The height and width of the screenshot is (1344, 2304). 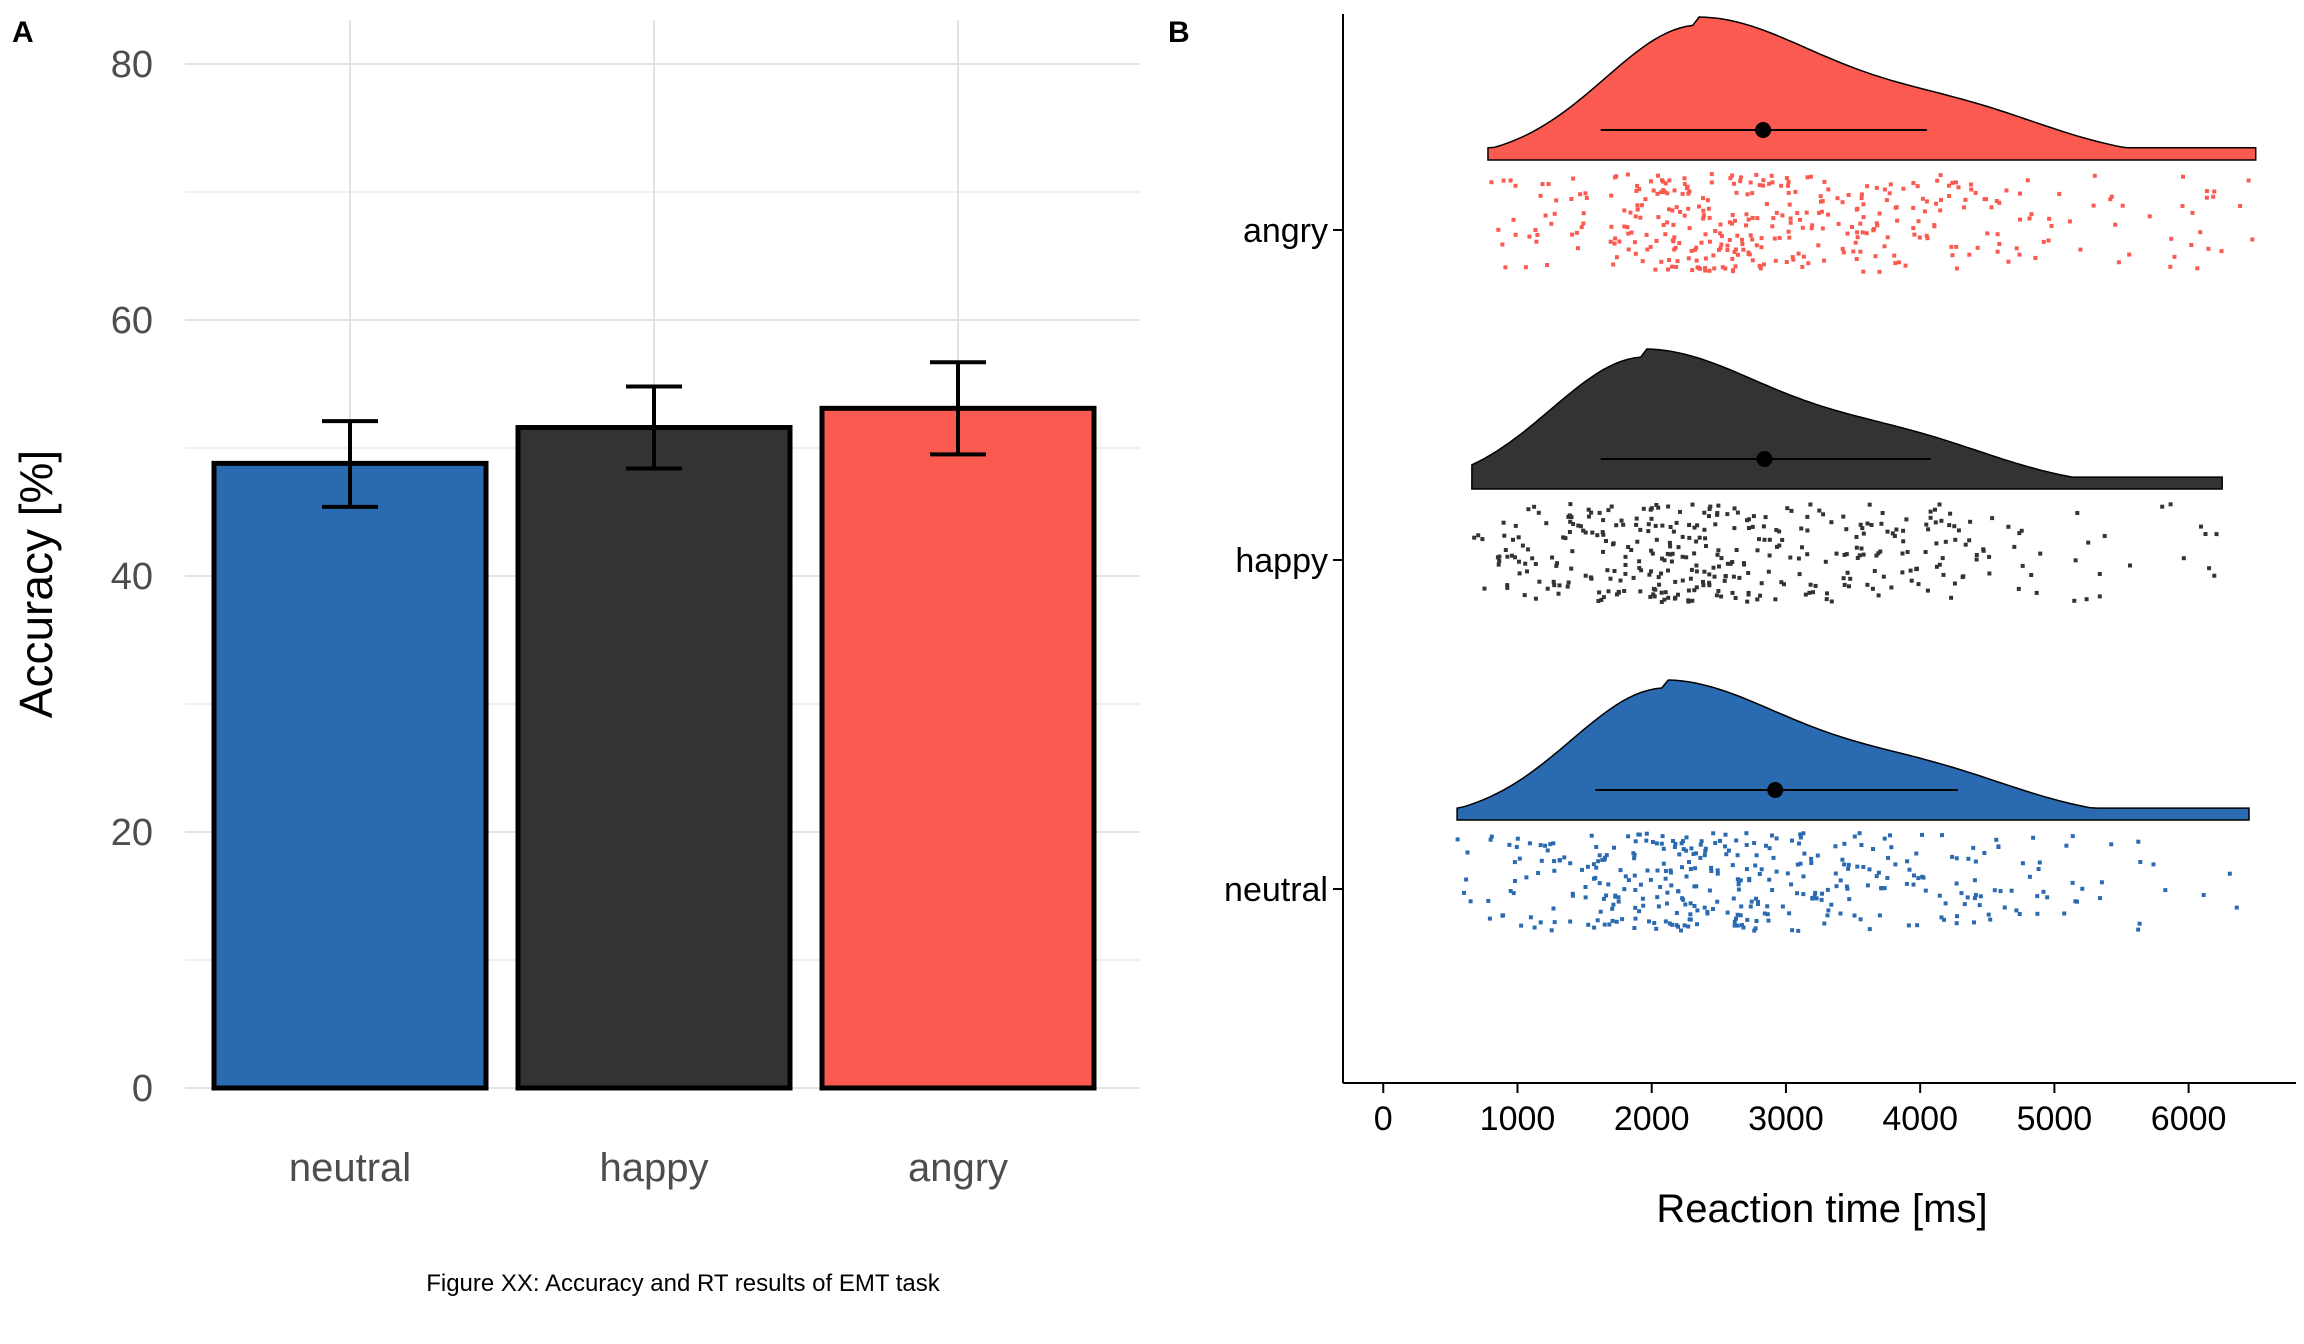 What do you see at coordinates (132, 577) in the screenshot?
I see `panel-a-y-ticks: 0 20 40 60 80` at bounding box center [132, 577].